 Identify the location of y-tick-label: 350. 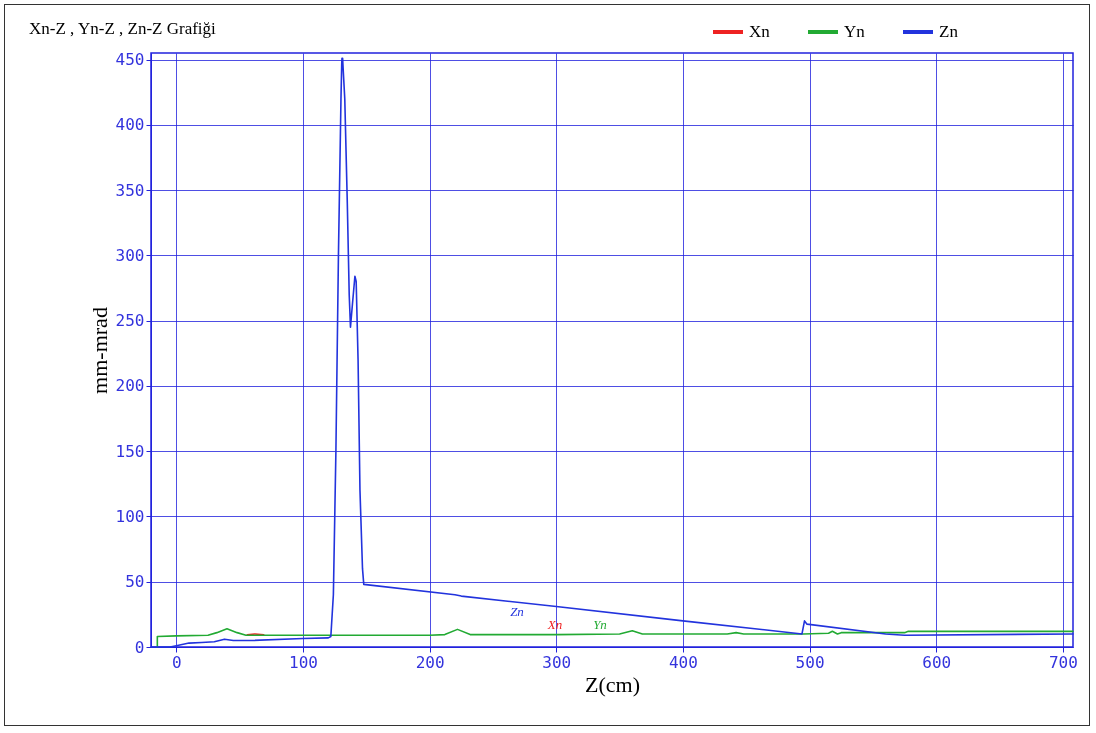
(130, 190).